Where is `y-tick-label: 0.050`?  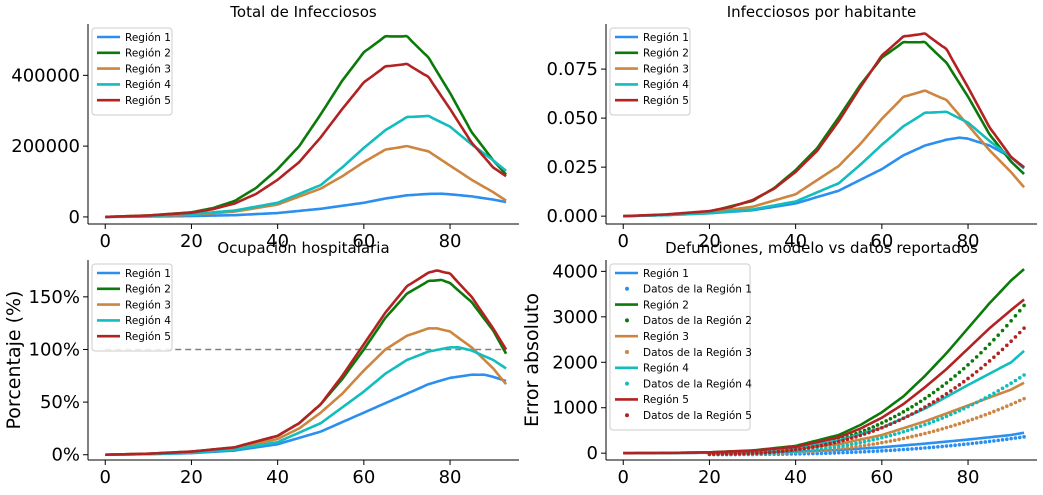
y-tick-label: 0.050 is located at coordinates (572, 118).